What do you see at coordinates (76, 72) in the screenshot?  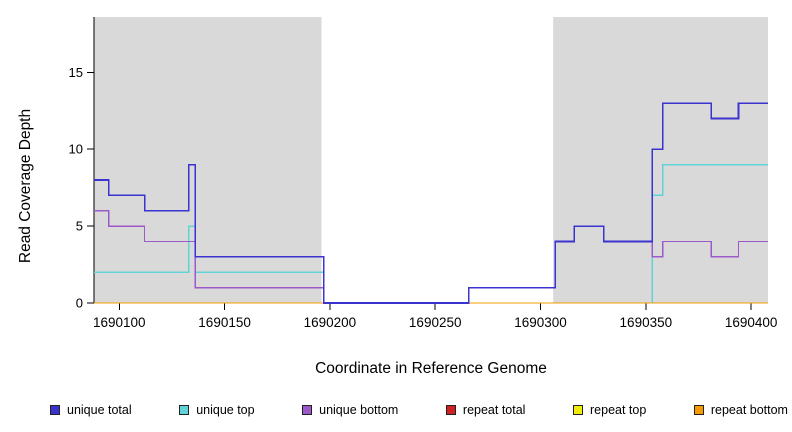 I see `y-tick-label: 15` at bounding box center [76, 72].